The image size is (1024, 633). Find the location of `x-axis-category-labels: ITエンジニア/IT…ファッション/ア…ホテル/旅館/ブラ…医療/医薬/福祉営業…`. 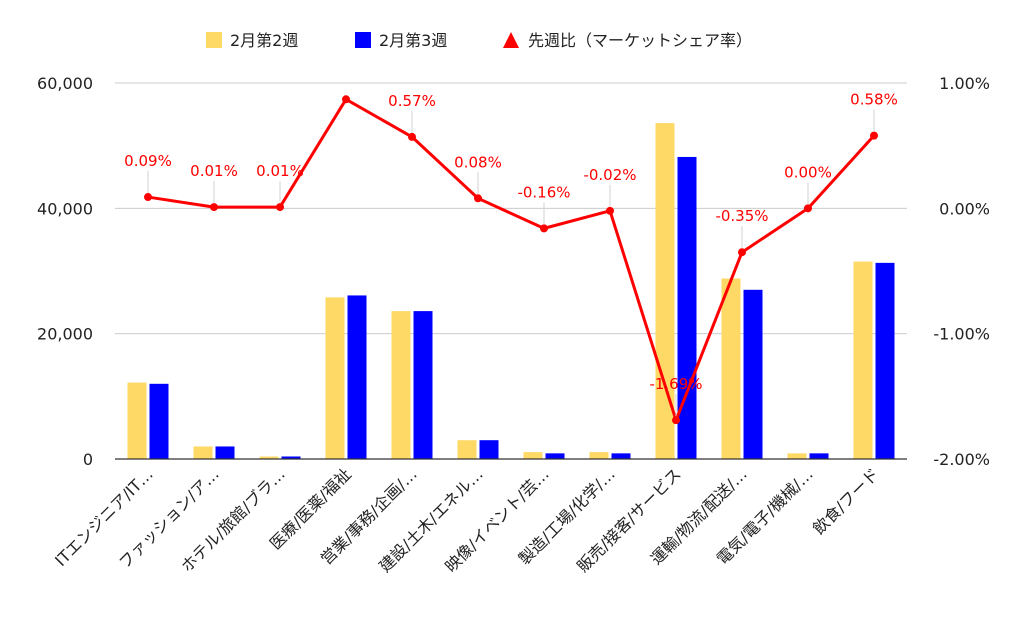

x-axis-category-labels: ITエンジニア/IT…ファッション/ア…ホテル/旅館/ブラ…医療/医薬/福祉営業… is located at coordinates (467, 520).